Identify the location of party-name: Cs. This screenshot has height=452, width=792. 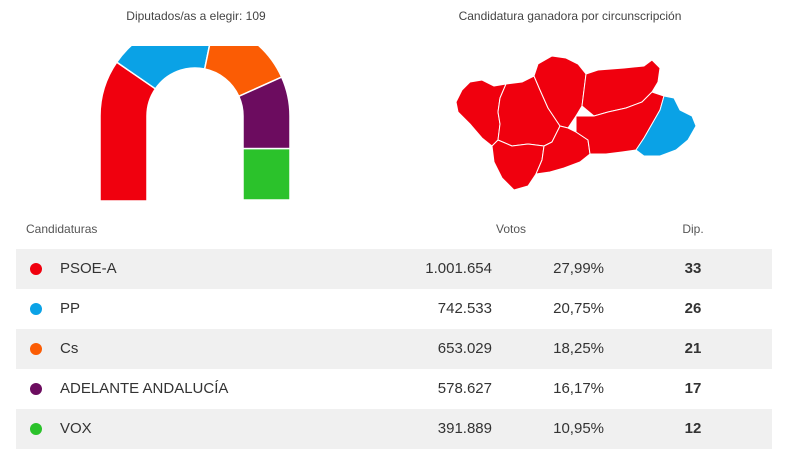
(69, 348).